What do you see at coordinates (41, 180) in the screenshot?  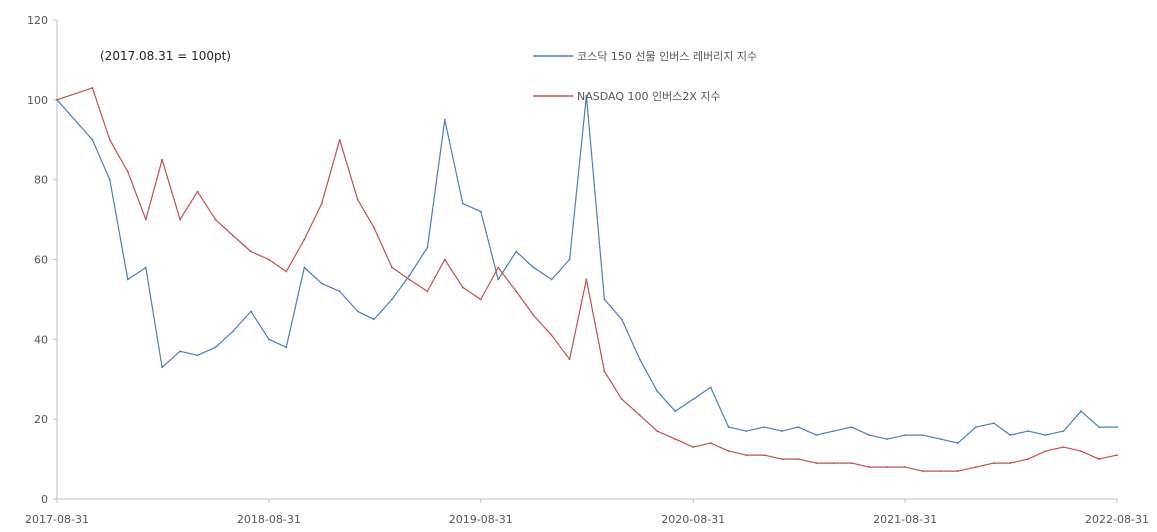 I see `y-tick-label: 80` at bounding box center [41, 180].